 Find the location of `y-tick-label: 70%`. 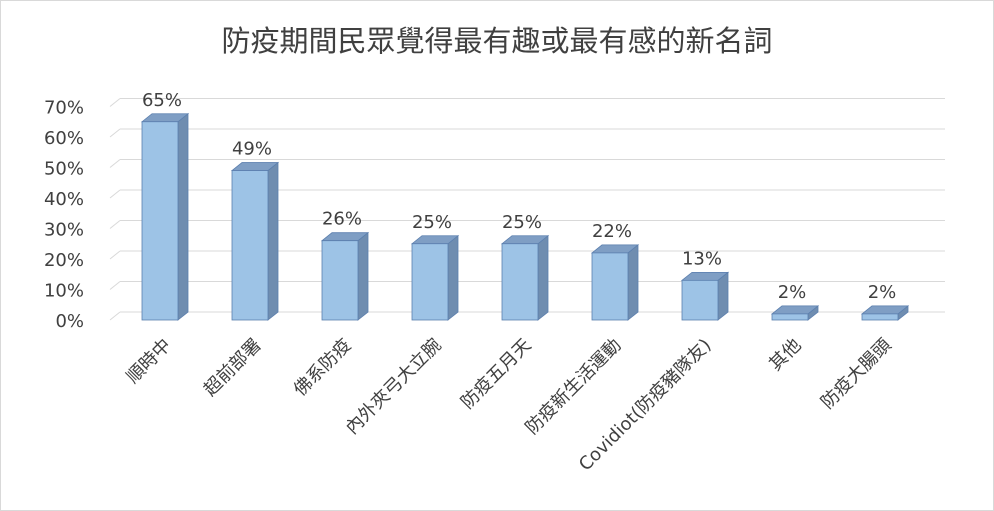

y-tick-label: 70% is located at coordinates (64, 108).